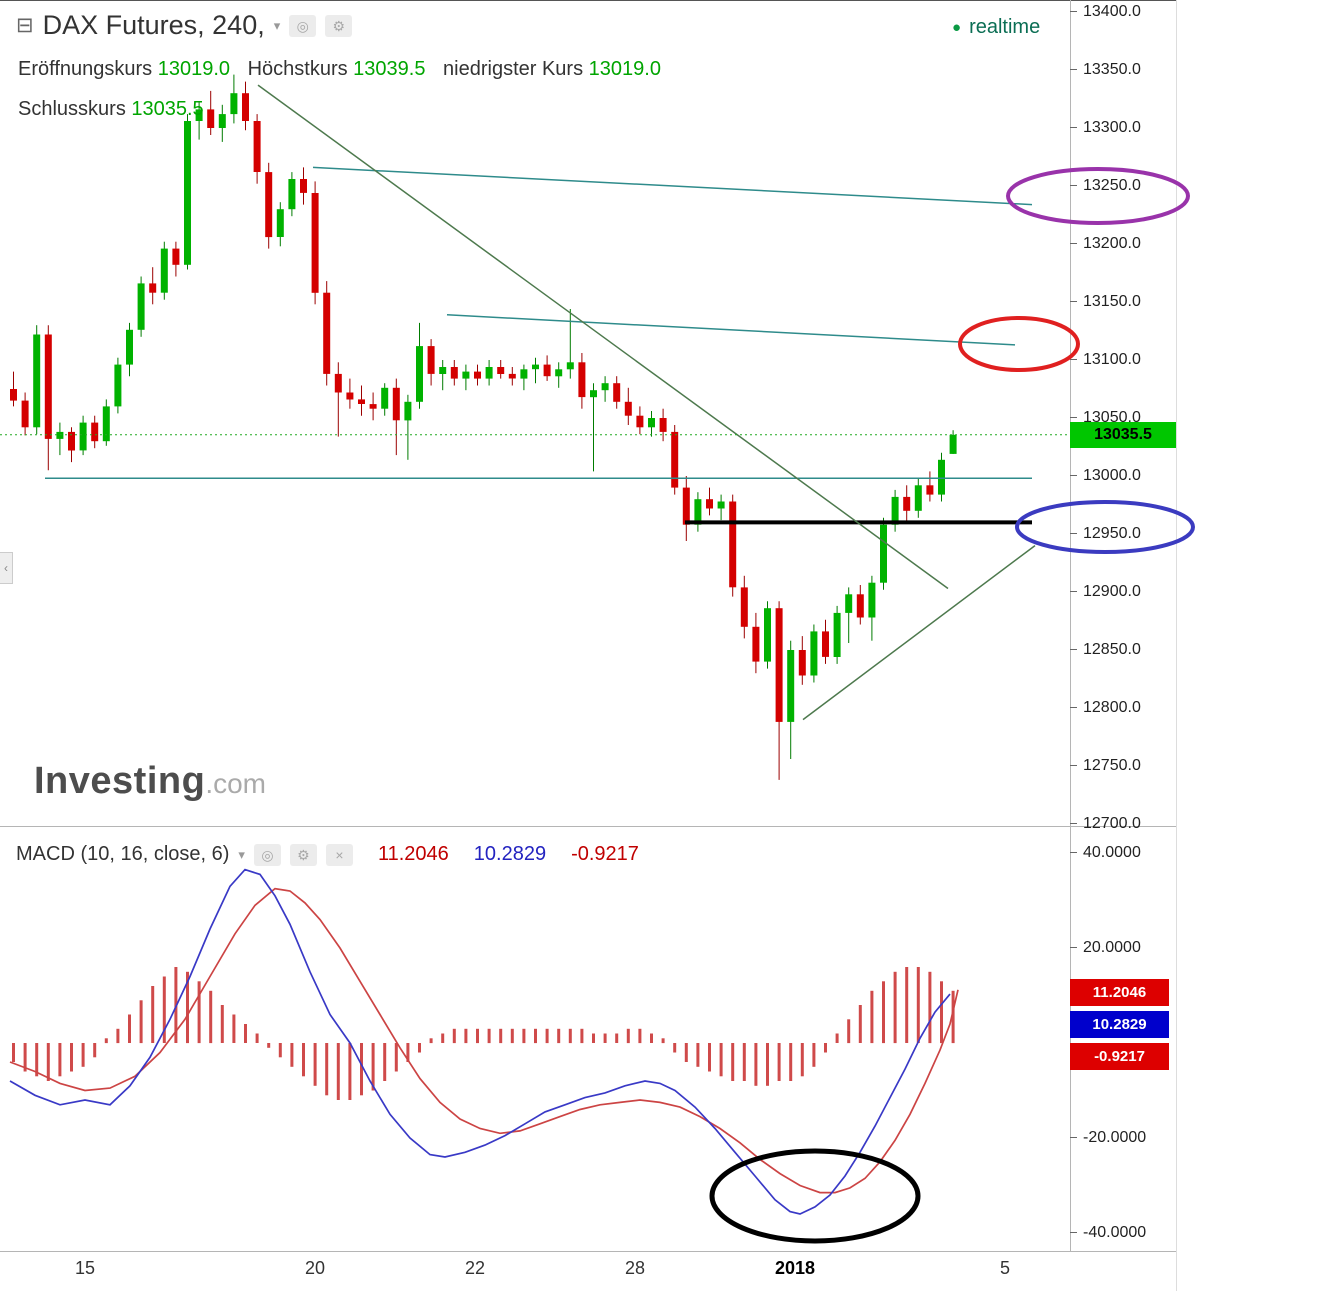 The width and height of the screenshot is (1344, 1291). What do you see at coordinates (1105, 12) in the screenshot?
I see `price-tick-label: 13400.0` at bounding box center [1105, 12].